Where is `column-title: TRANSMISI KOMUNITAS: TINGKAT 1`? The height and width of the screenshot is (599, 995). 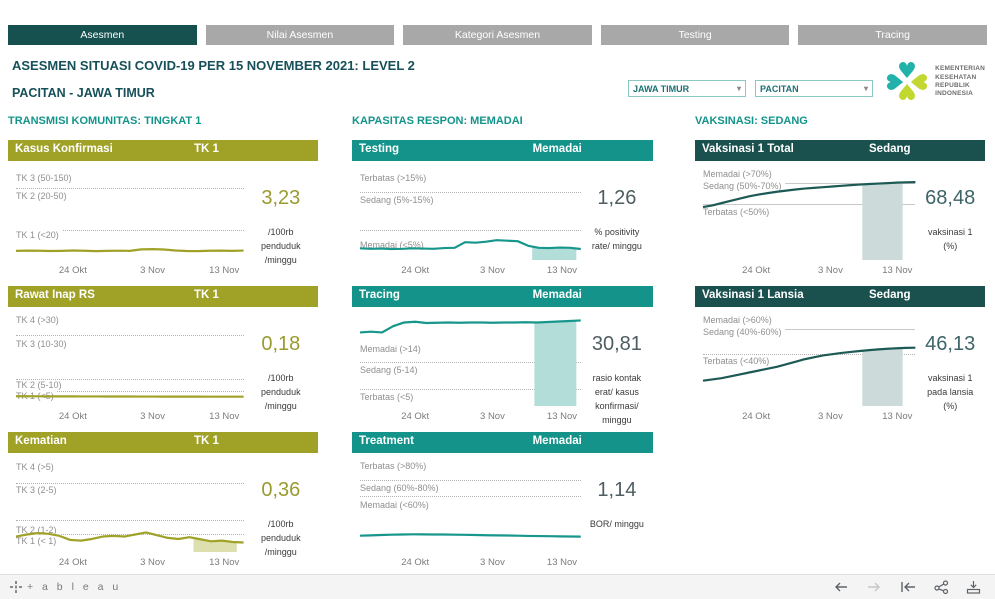 column-title: TRANSMISI KOMUNITAS: TINGKAT 1 is located at coordinates (105, 121).